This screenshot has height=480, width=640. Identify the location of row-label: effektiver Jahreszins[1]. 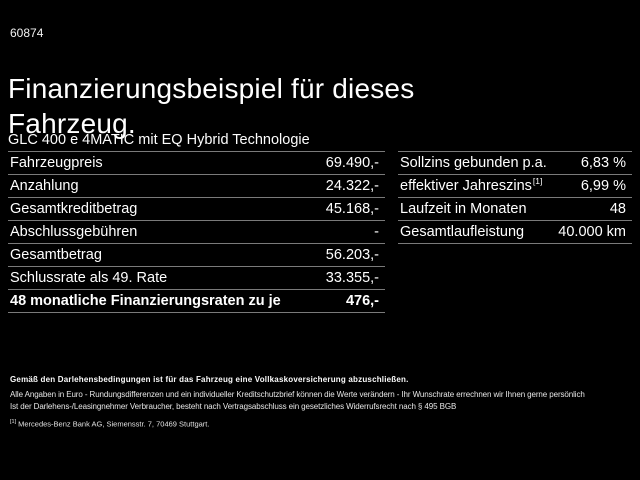
(471, 186).